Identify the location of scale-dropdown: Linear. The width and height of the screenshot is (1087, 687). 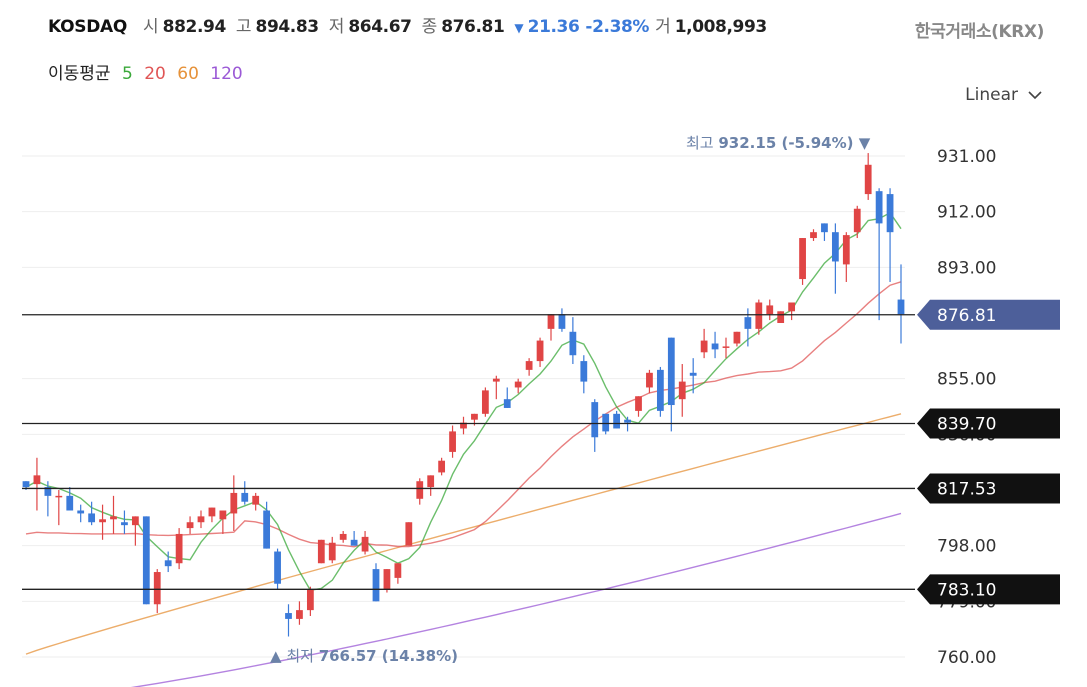
(1003, 95).